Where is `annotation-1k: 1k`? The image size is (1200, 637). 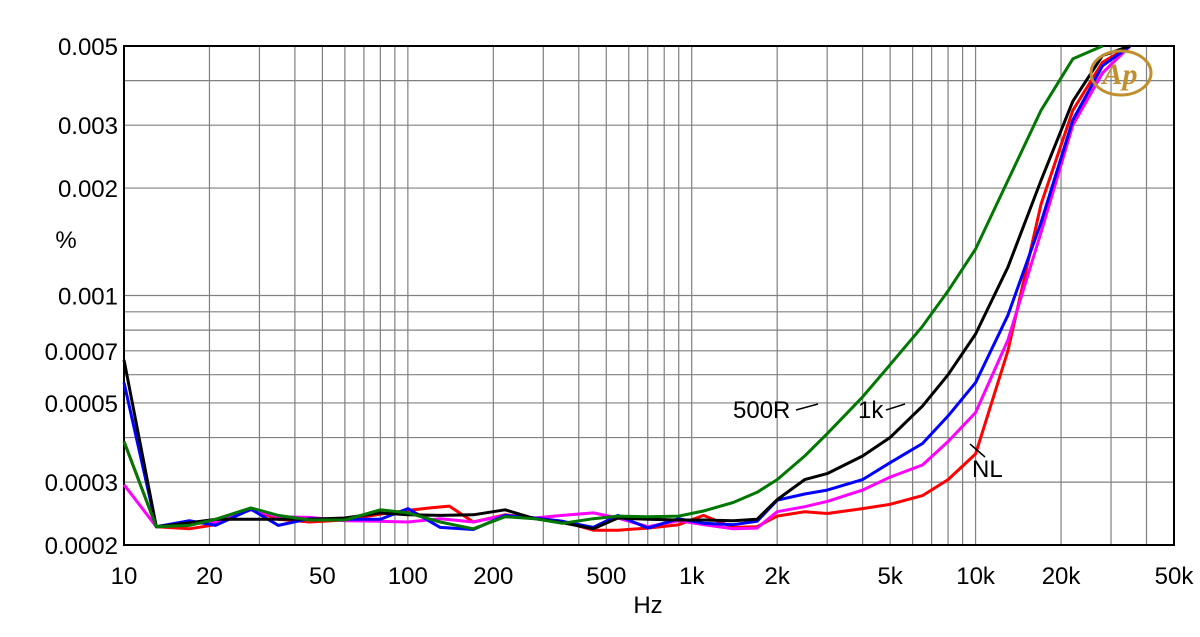 annotation-1k: 1k is located at coordinates (871, 410).